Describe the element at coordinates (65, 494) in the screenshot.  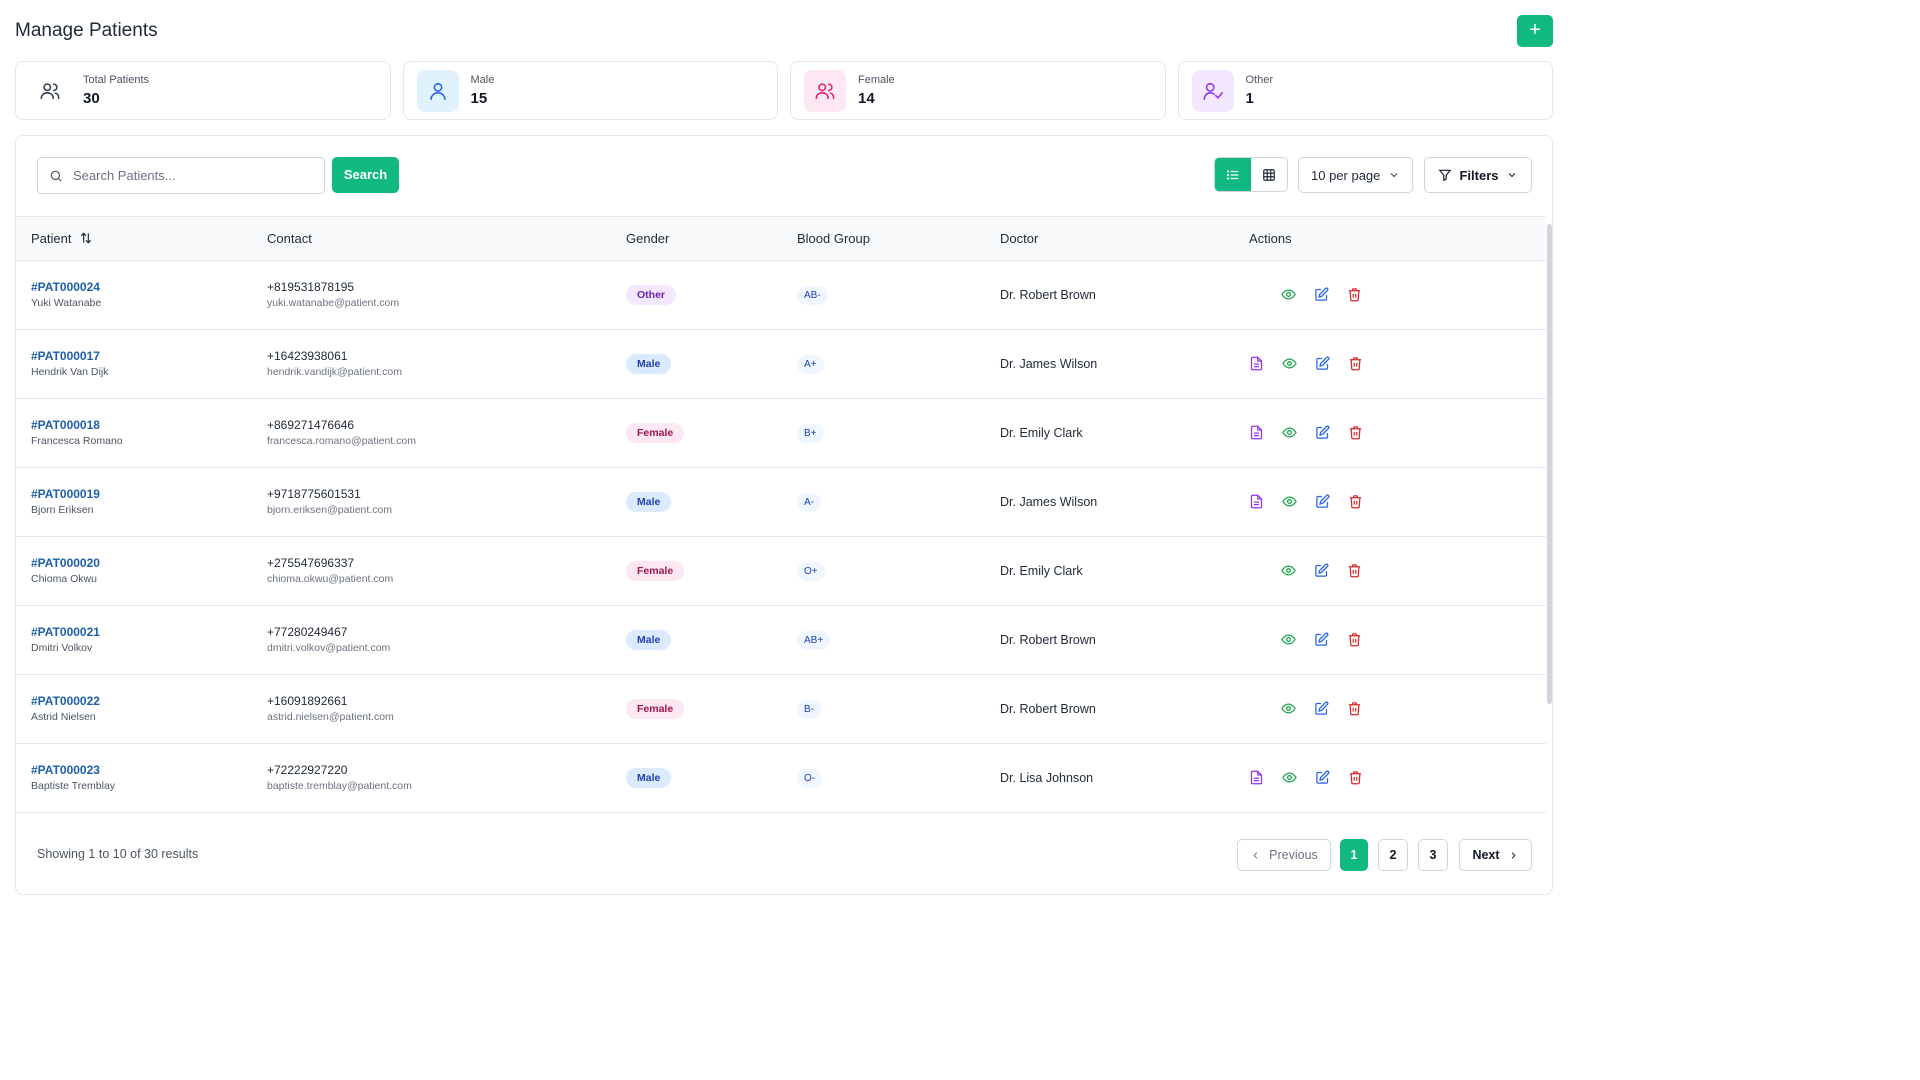
I see `patient-id-link: #PAT000019` at that location.